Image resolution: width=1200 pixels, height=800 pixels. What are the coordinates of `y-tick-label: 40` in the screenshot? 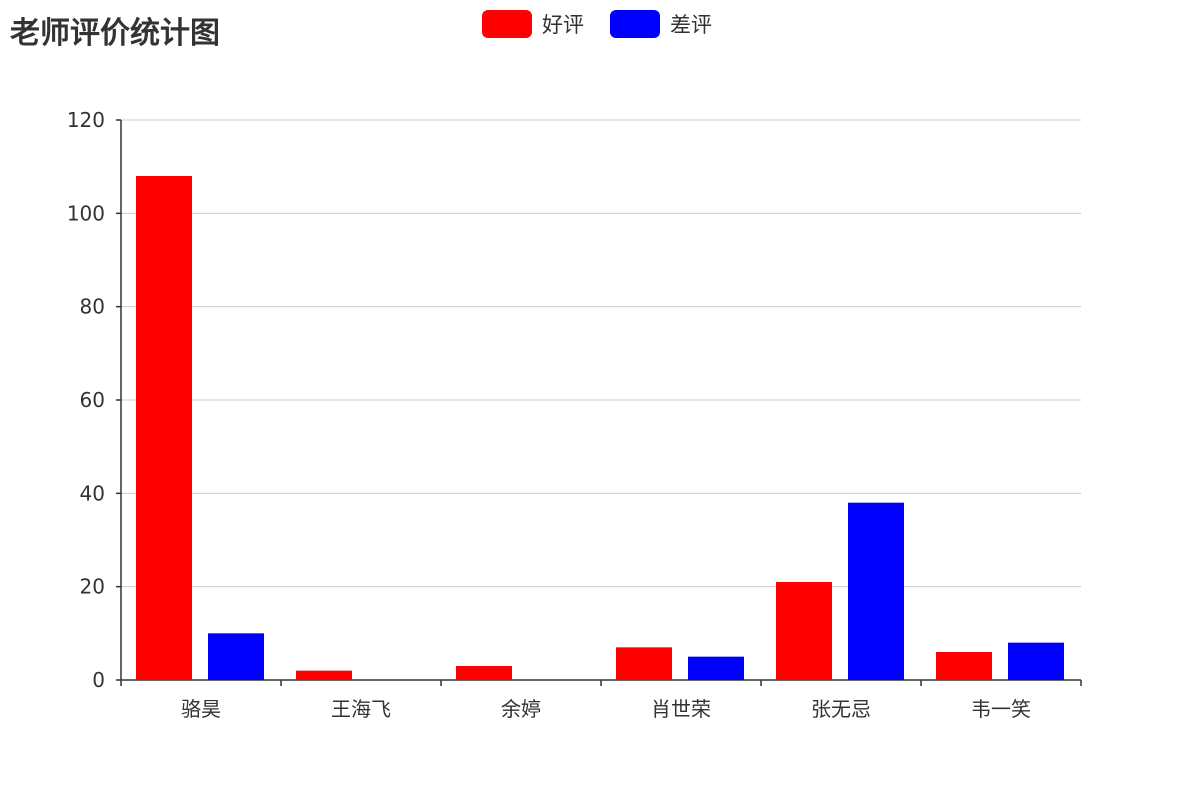 It's located at (92, 493).